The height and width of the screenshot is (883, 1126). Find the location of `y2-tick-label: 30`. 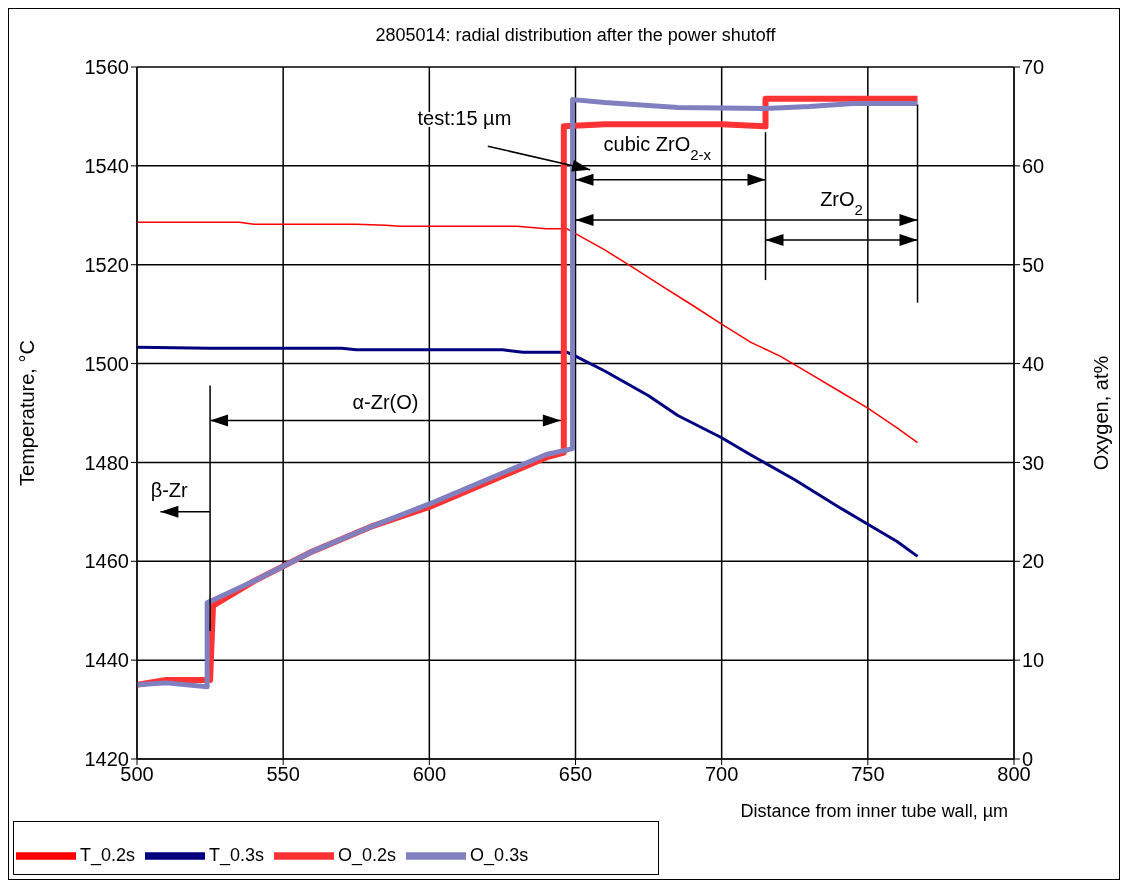

y2-tick-label: 30 is located at coordinates (1033, 462).